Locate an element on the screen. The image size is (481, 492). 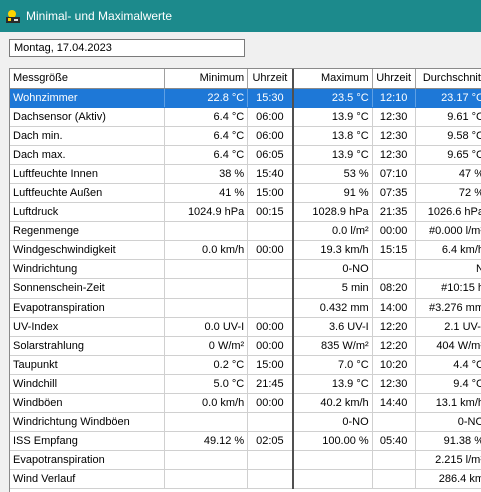
table-row: Sonnenschein-Zeit 5 min 08:20 #10:15 h is located at coordinates (245, 288).